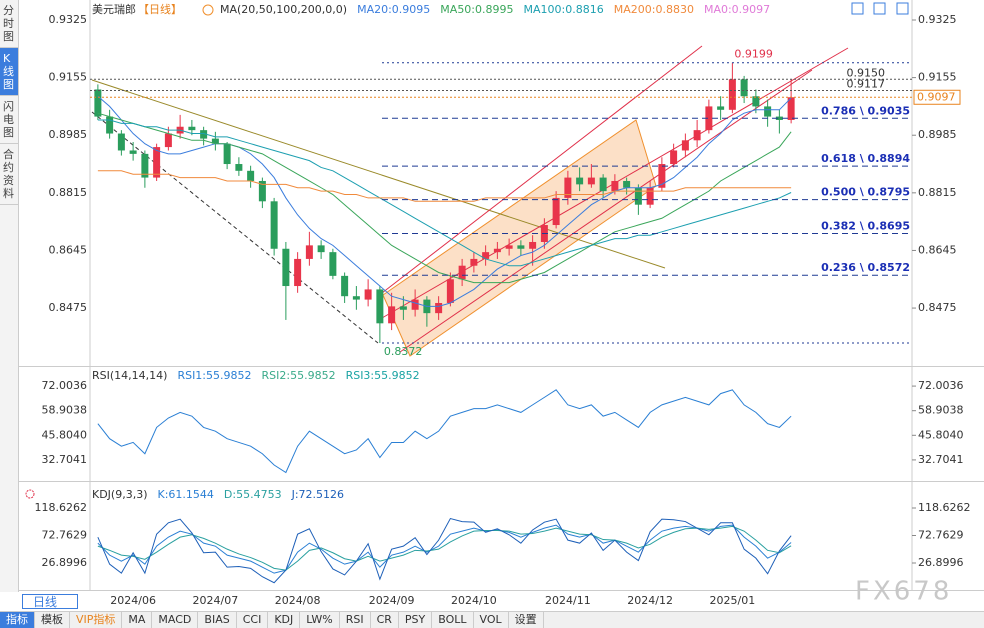  Describe the element at coordinates (217, 620) in the screenshot. I see `toolbar-tab: BIAS` at that location.